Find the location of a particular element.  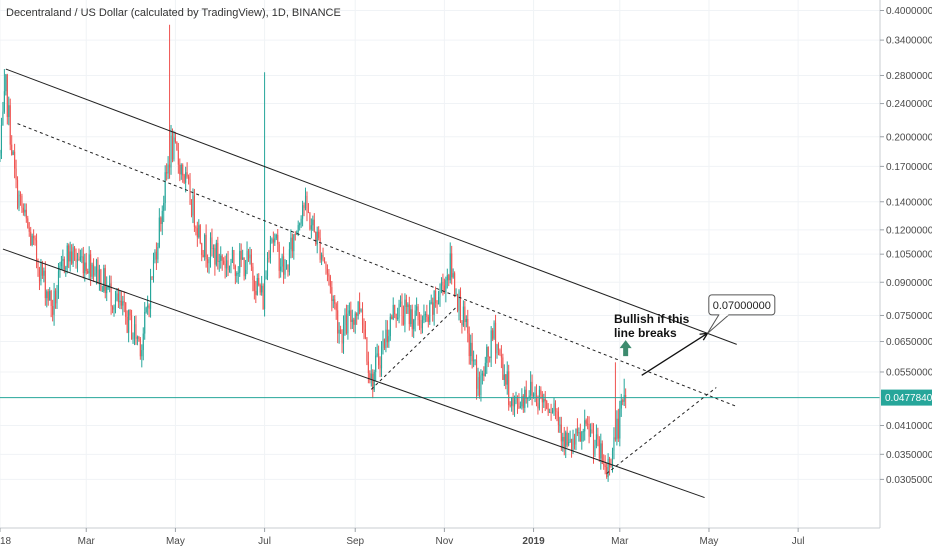

callout-pointer is located at coordinates (718, 324).